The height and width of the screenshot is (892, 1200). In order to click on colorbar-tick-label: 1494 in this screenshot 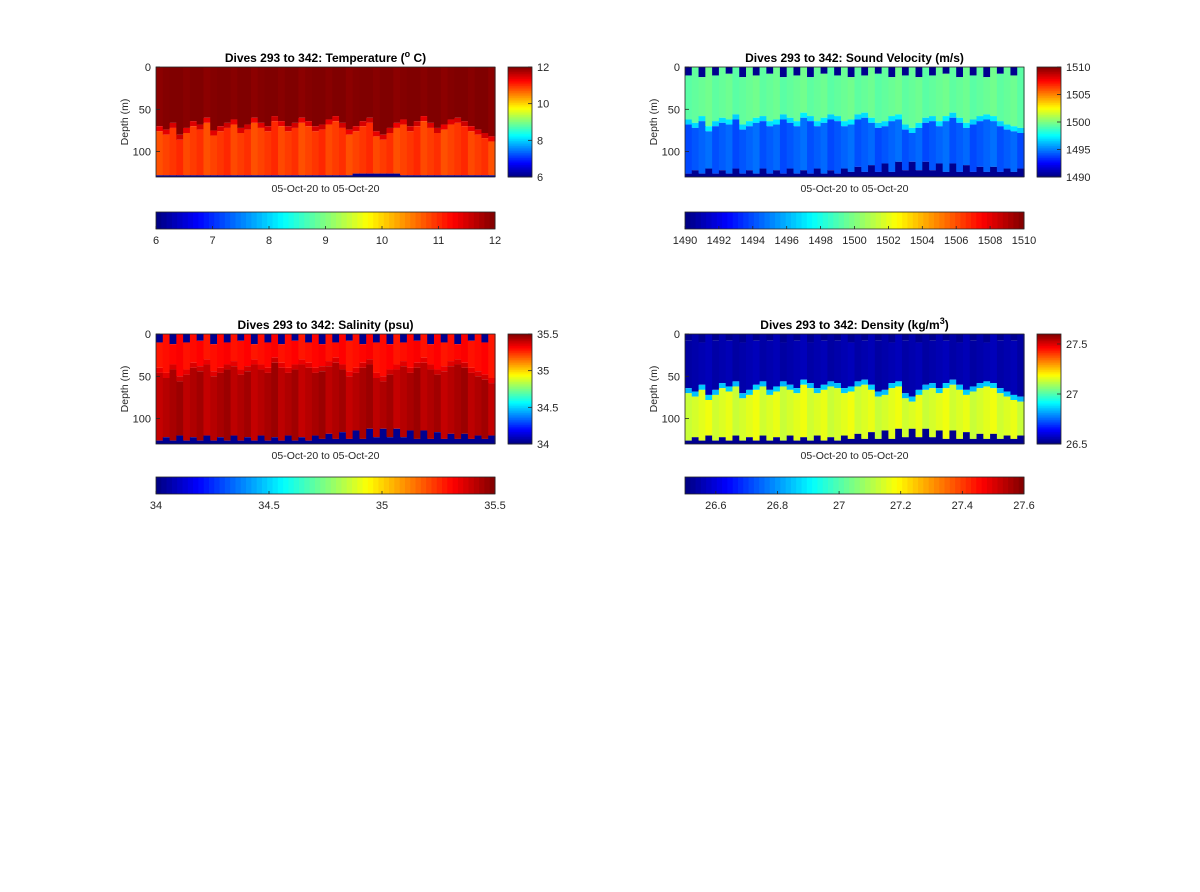, I will do `click(753, 241)`.